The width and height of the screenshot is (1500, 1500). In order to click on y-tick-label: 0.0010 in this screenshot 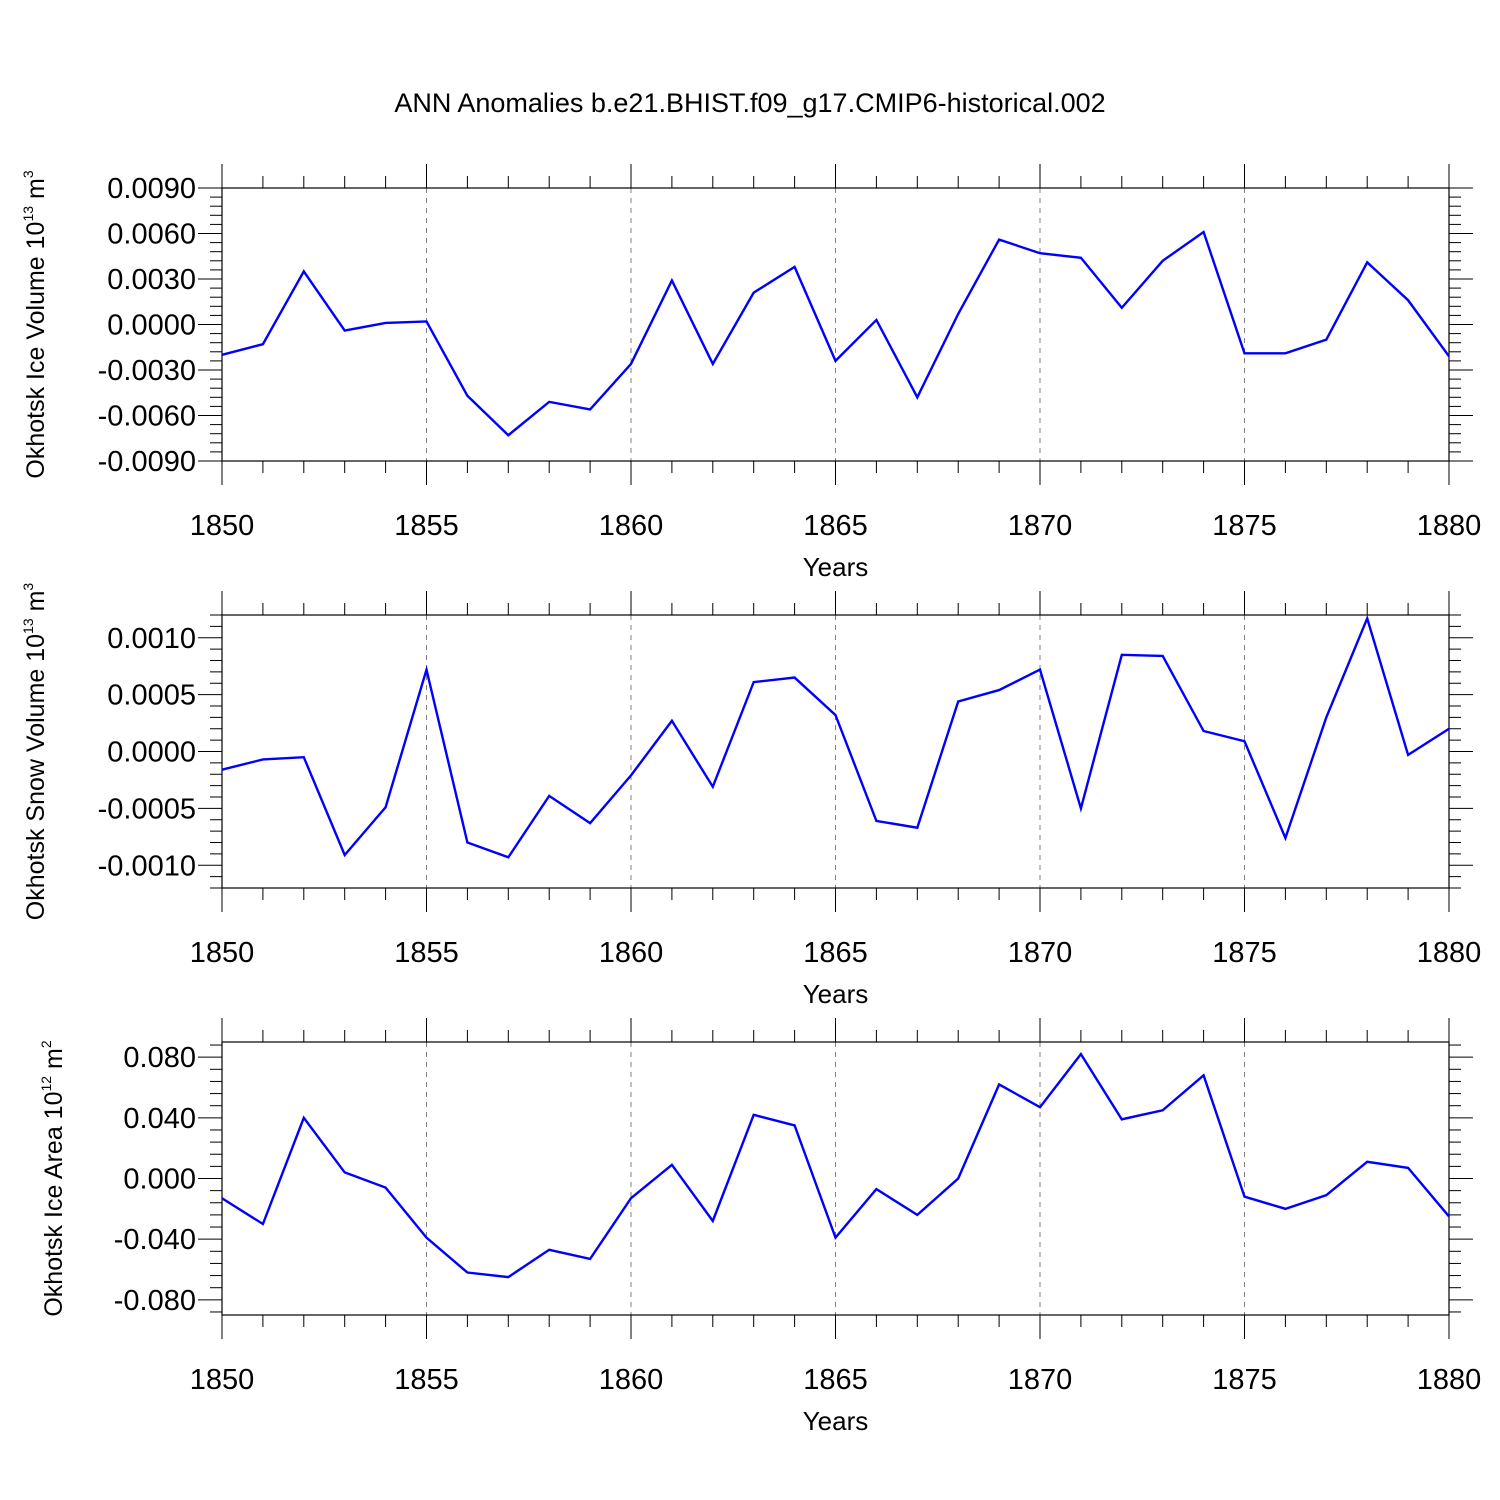, I will do `click(151, 639)`.